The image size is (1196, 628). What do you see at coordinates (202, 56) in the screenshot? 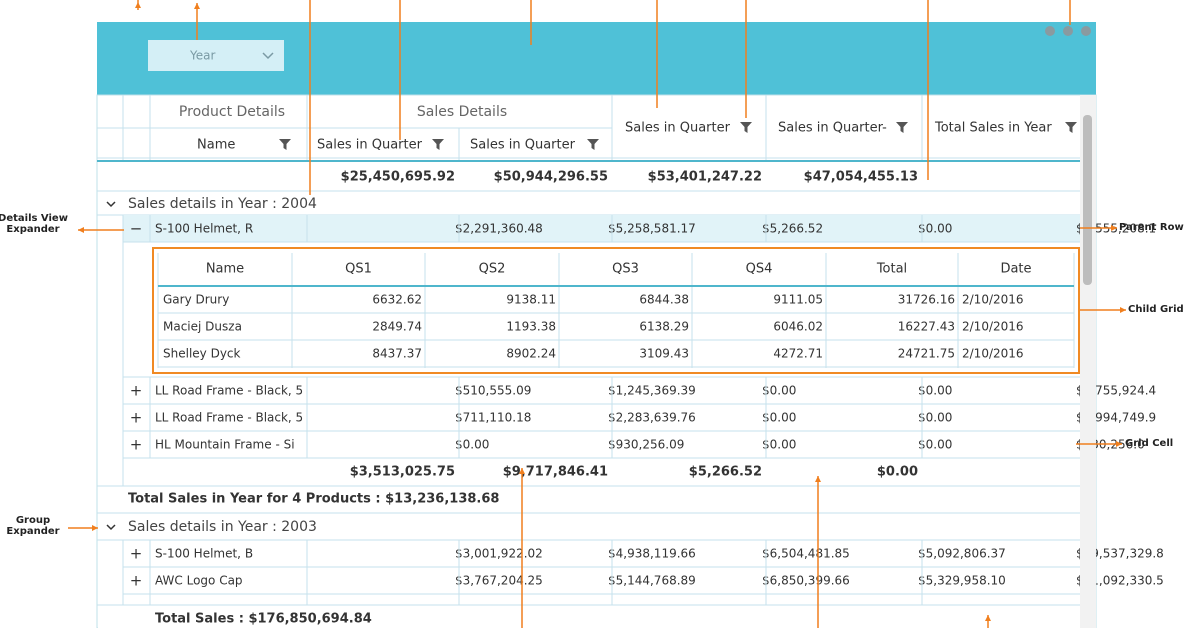
I see `dropdown-label: Year` at bounding box center [202, 56].